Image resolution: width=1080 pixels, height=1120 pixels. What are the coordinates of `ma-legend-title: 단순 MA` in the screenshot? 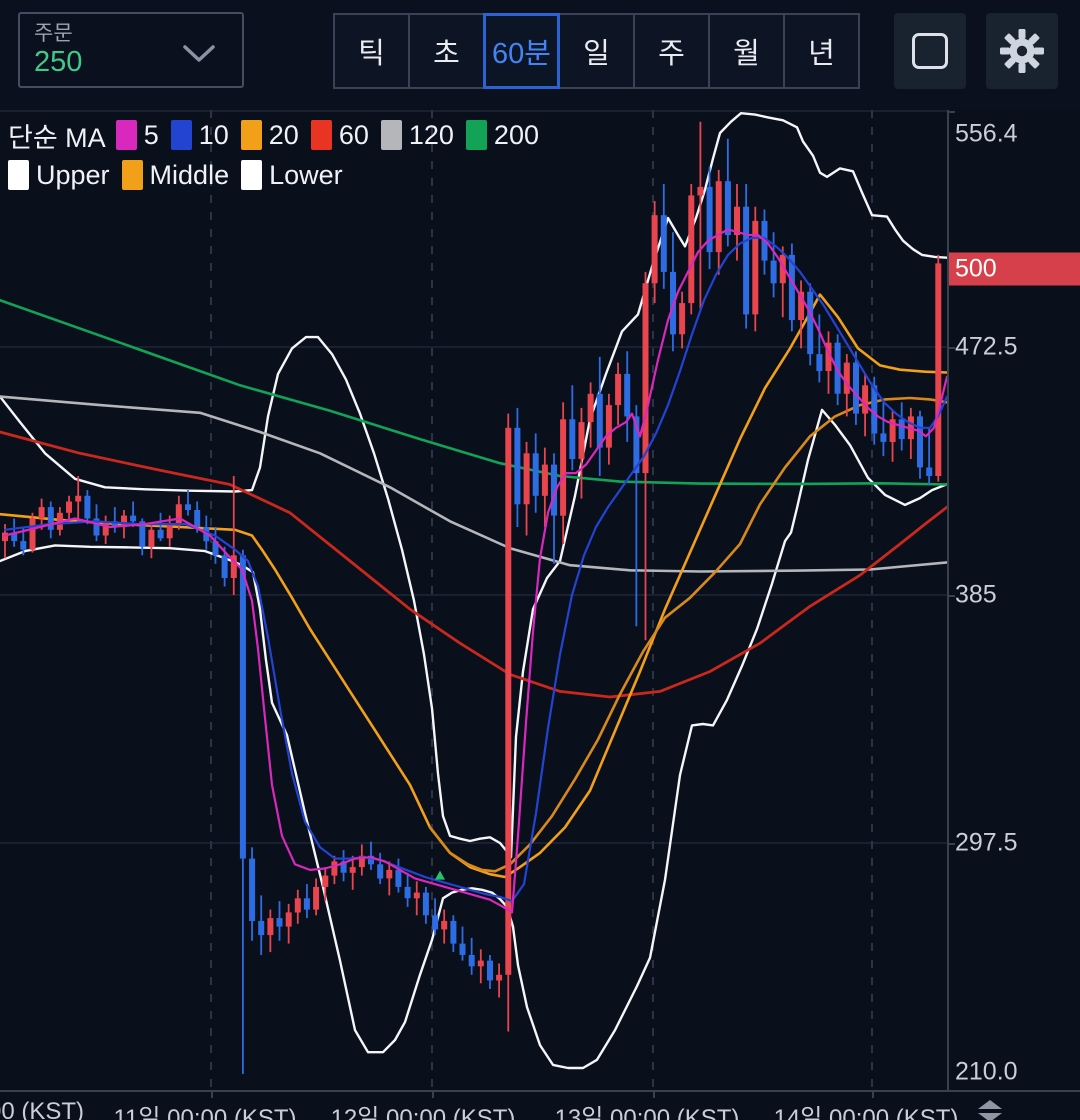 It's located at (57, 137).